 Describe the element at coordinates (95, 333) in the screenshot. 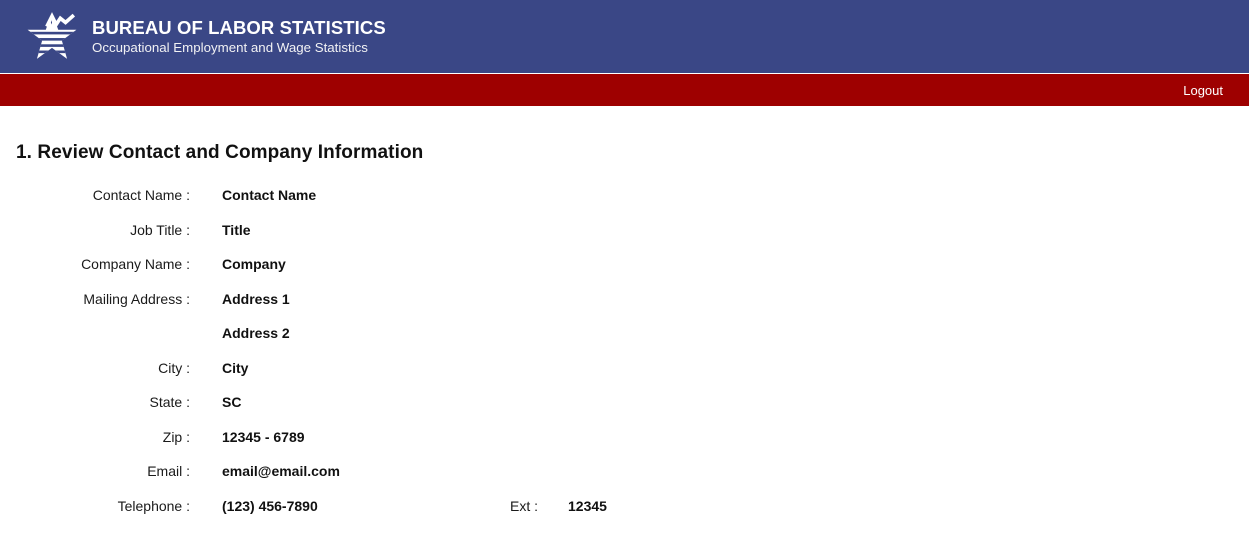

I see `label-mailing-address-2-empty` at that location.